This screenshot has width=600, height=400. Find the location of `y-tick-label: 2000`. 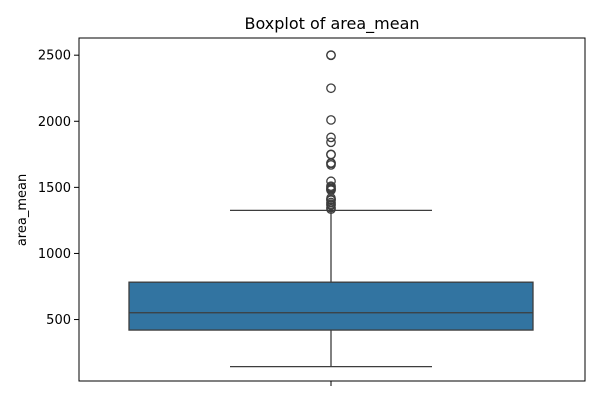

y-tick-label: 2000 is located at coordinates (54, 122).